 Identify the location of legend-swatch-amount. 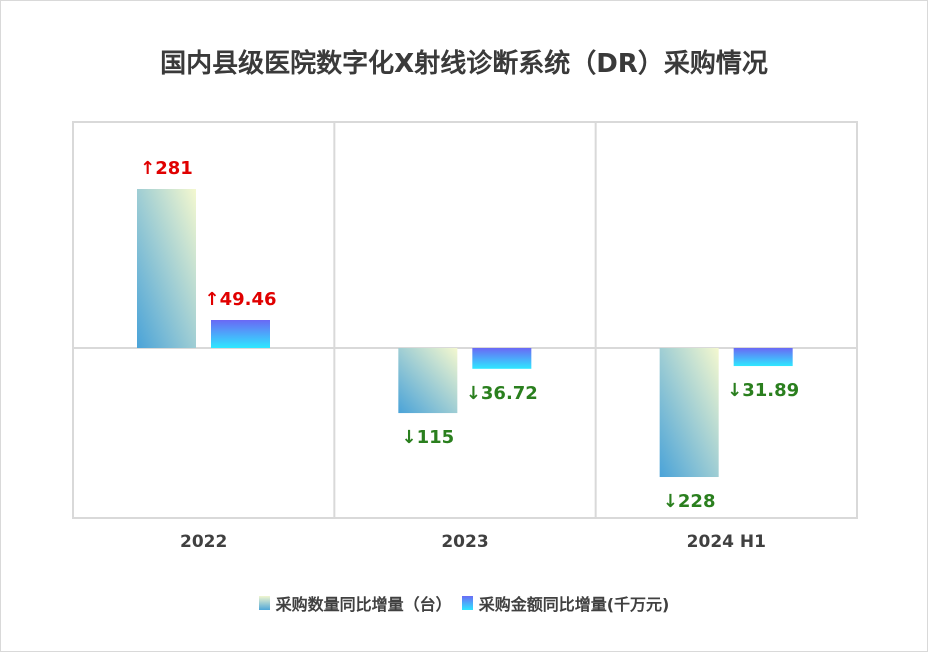
(467, 603).